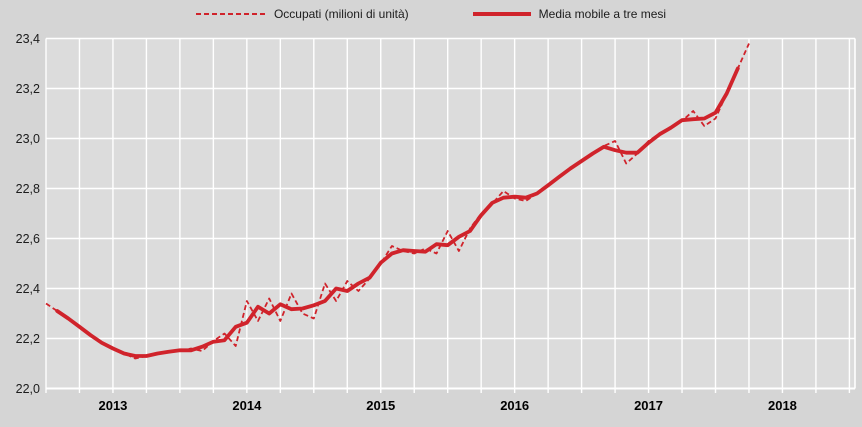 This screenshot has width=862, height=427. I want to click on y-axis-label: 23,2, so click(28, 89).